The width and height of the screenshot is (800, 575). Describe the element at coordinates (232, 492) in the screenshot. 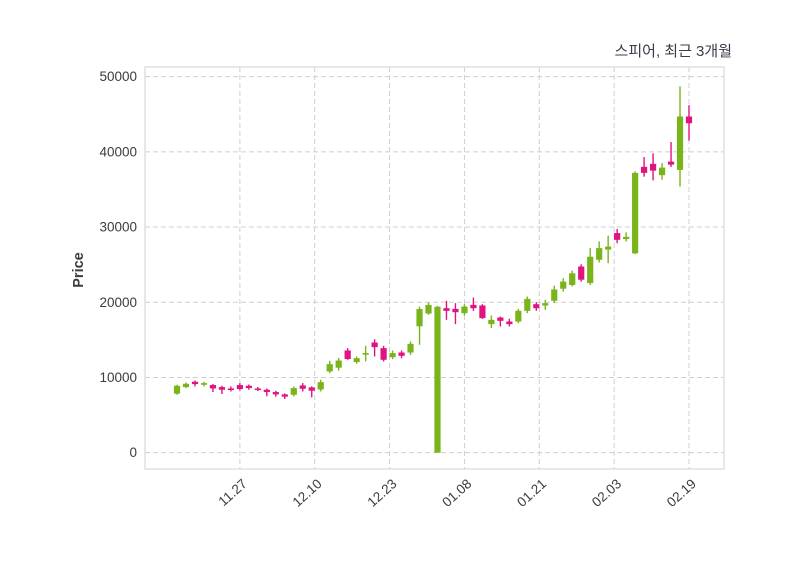

I see `x-tick-label: 11.27` at that location.